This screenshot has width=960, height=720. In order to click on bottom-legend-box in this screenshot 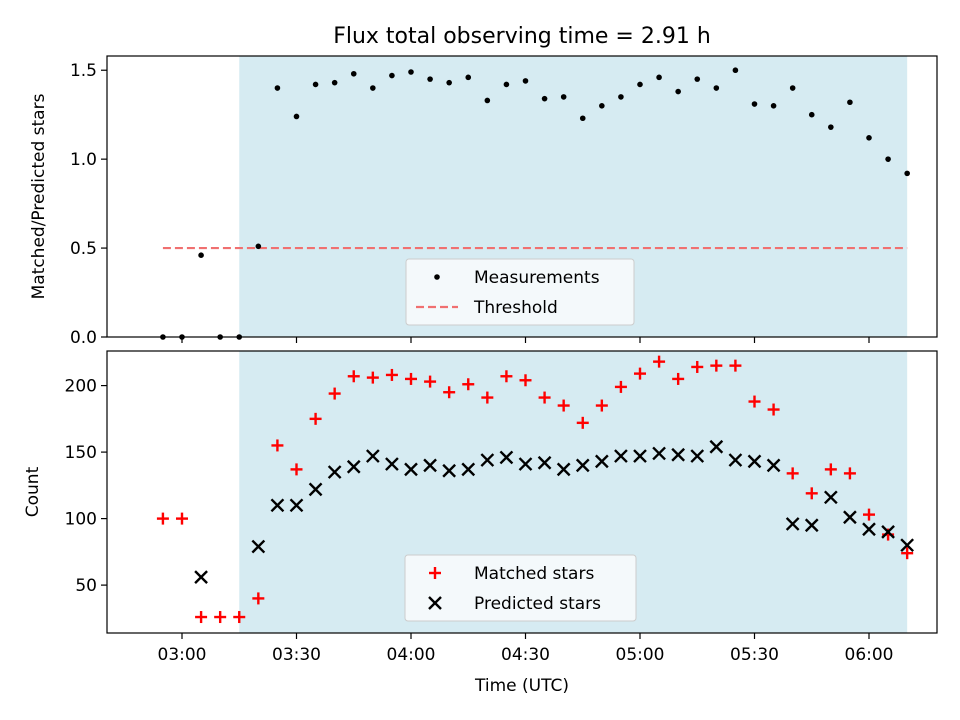, I will do `click(520, 588)`.